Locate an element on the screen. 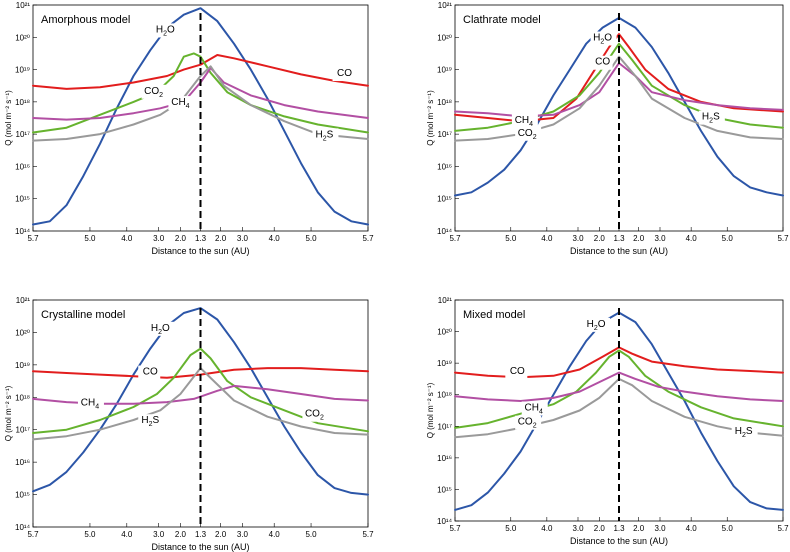 The image size is (790, 552). series-co-line is located at coordinates (200, 72).